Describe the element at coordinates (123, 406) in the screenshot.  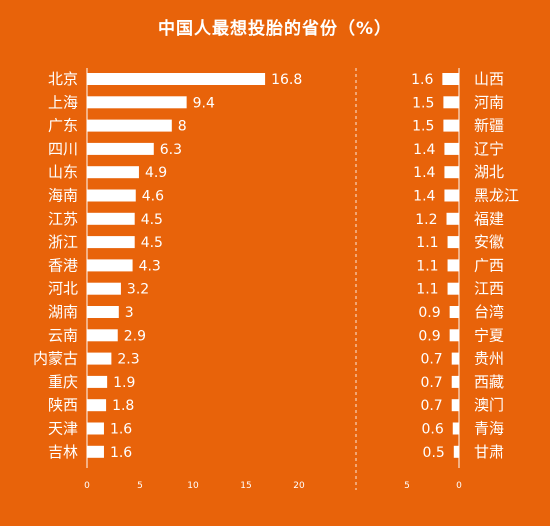
I see `value-label-left-14: 1.8` at that location.